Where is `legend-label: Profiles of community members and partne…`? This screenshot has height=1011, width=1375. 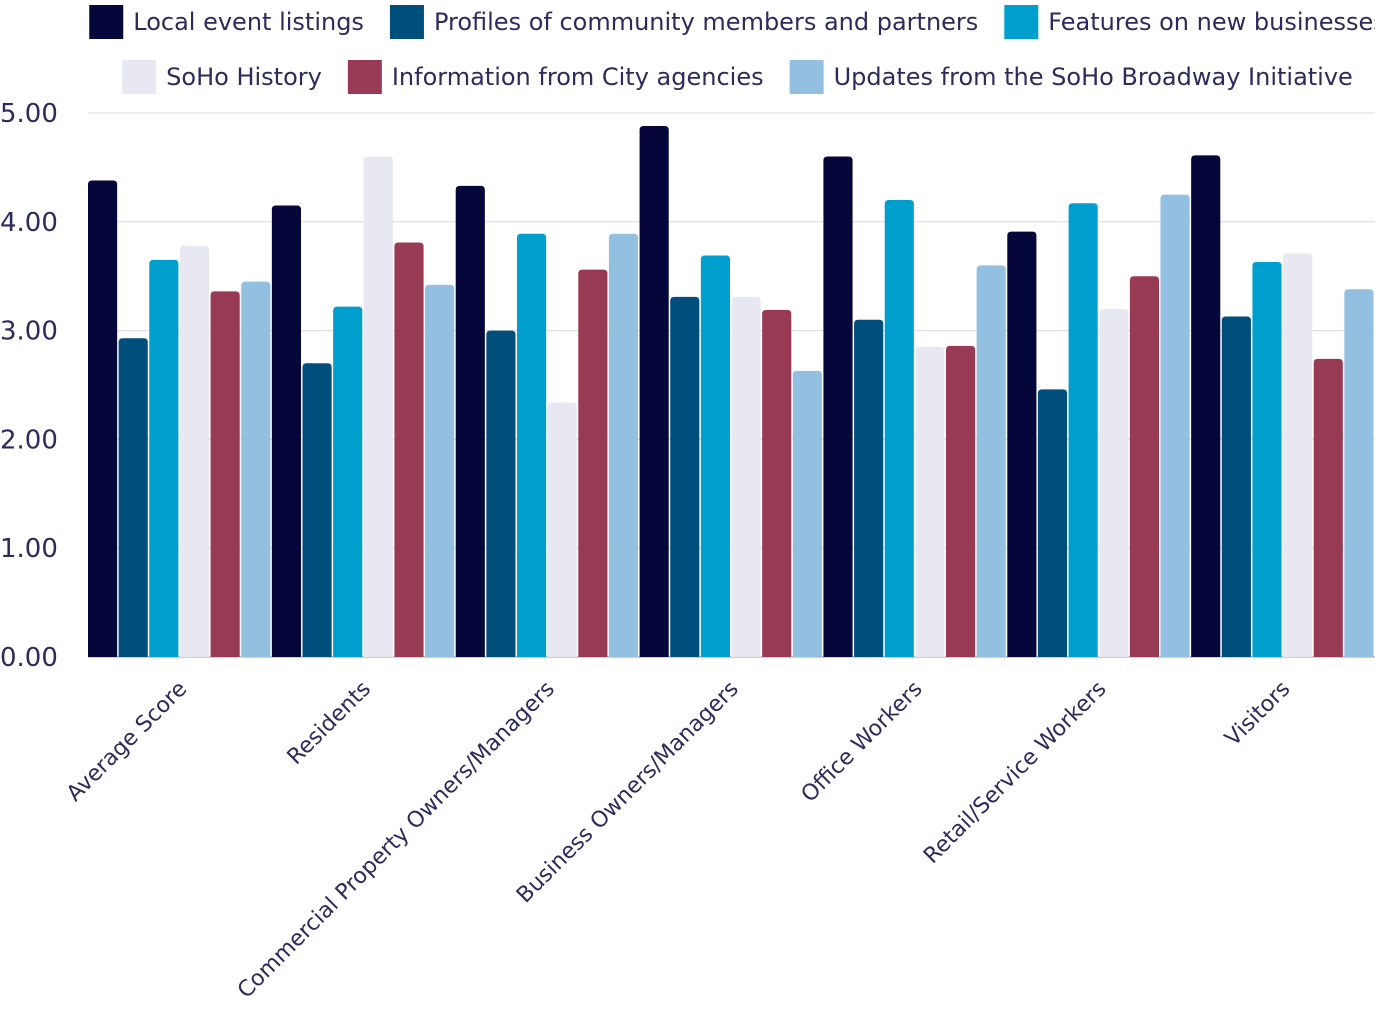
legend-label: Profiles of community members and partne… is located at coordinates (706, 22).